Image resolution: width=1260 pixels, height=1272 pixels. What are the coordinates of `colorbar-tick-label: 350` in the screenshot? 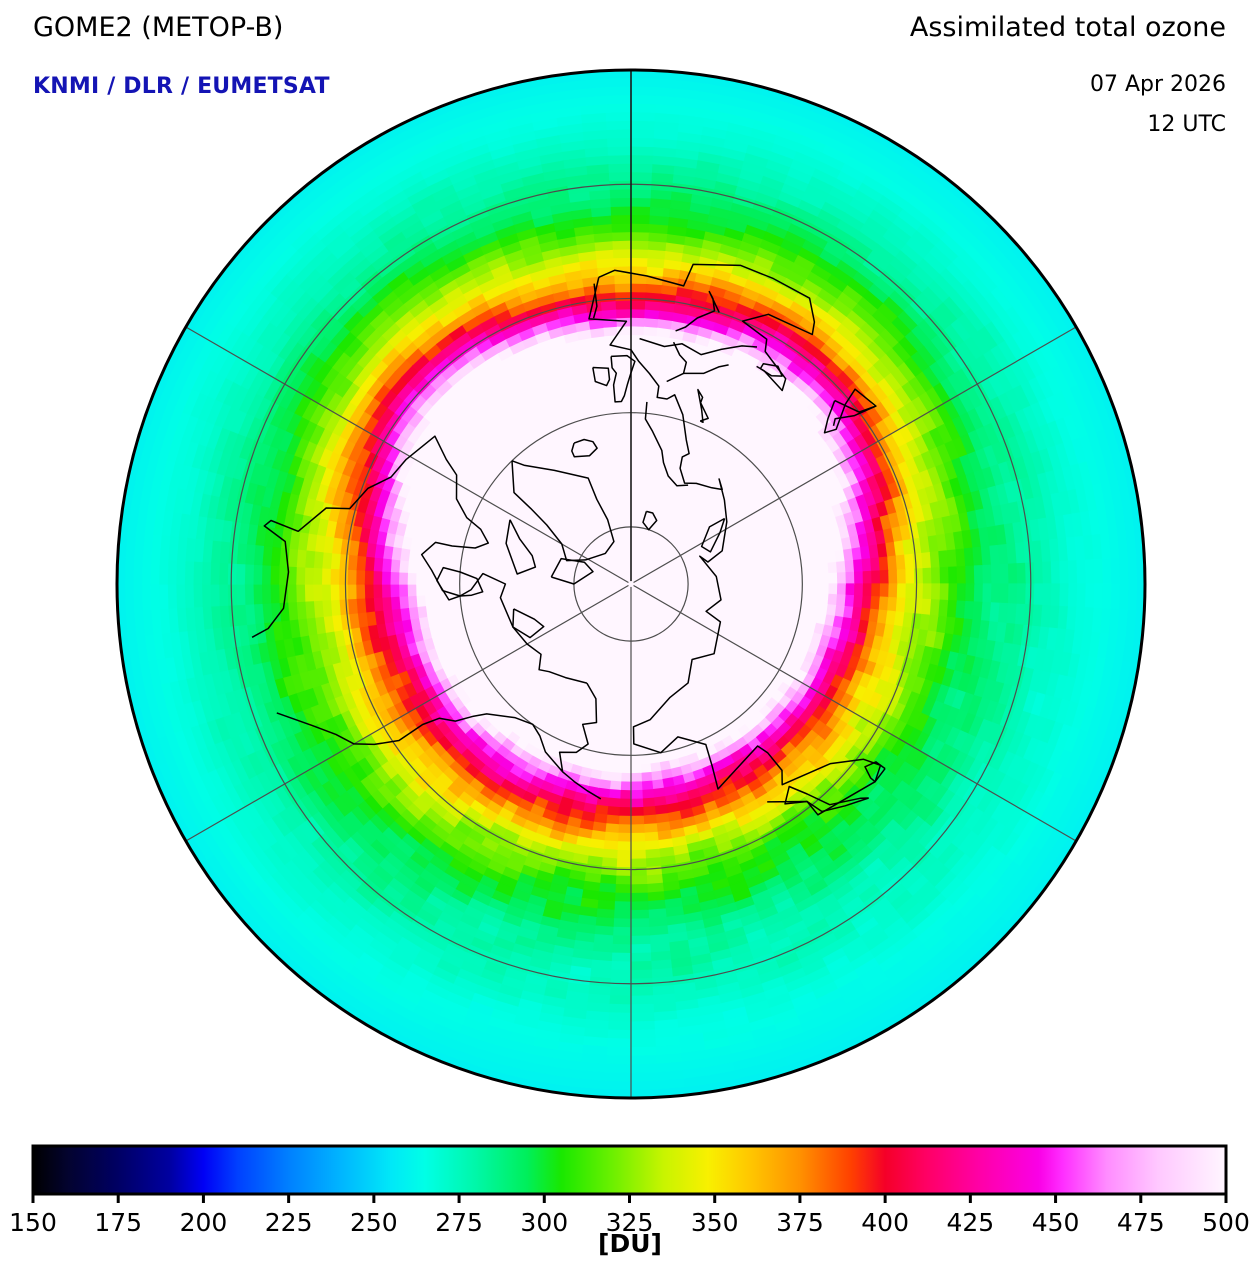 It's located at (715, 1222).